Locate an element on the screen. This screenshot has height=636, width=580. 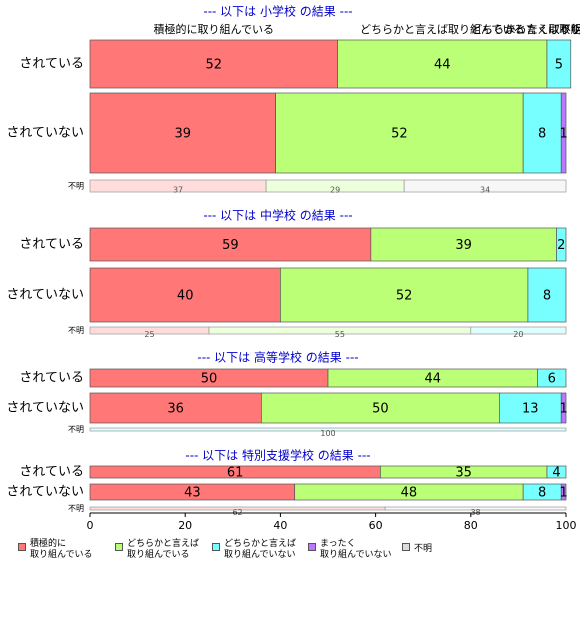
legend-label: 不明 is located at coordinates (423, 549).